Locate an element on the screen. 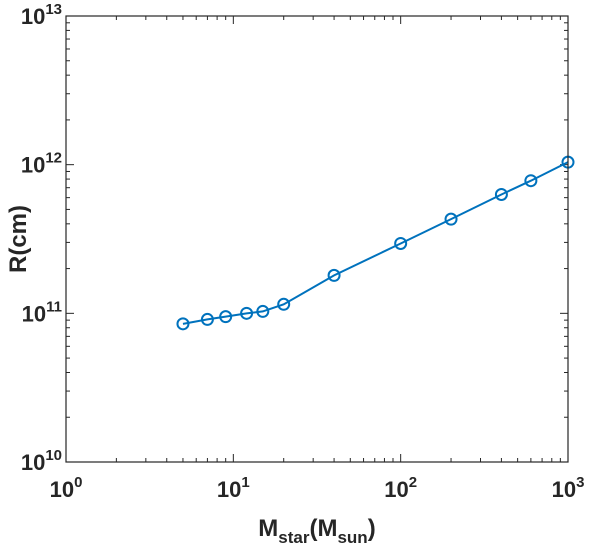  y-tick-exponent: 10 is located at coordinates (53, 455).